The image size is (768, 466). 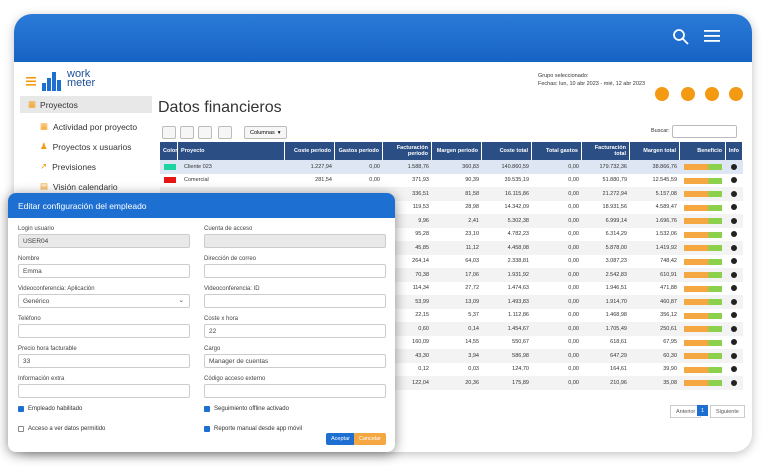 What do you see at coordinates (573, 342) in the screenshot?
I see `table-cell: 0,00` at bounding box center [573, 342].